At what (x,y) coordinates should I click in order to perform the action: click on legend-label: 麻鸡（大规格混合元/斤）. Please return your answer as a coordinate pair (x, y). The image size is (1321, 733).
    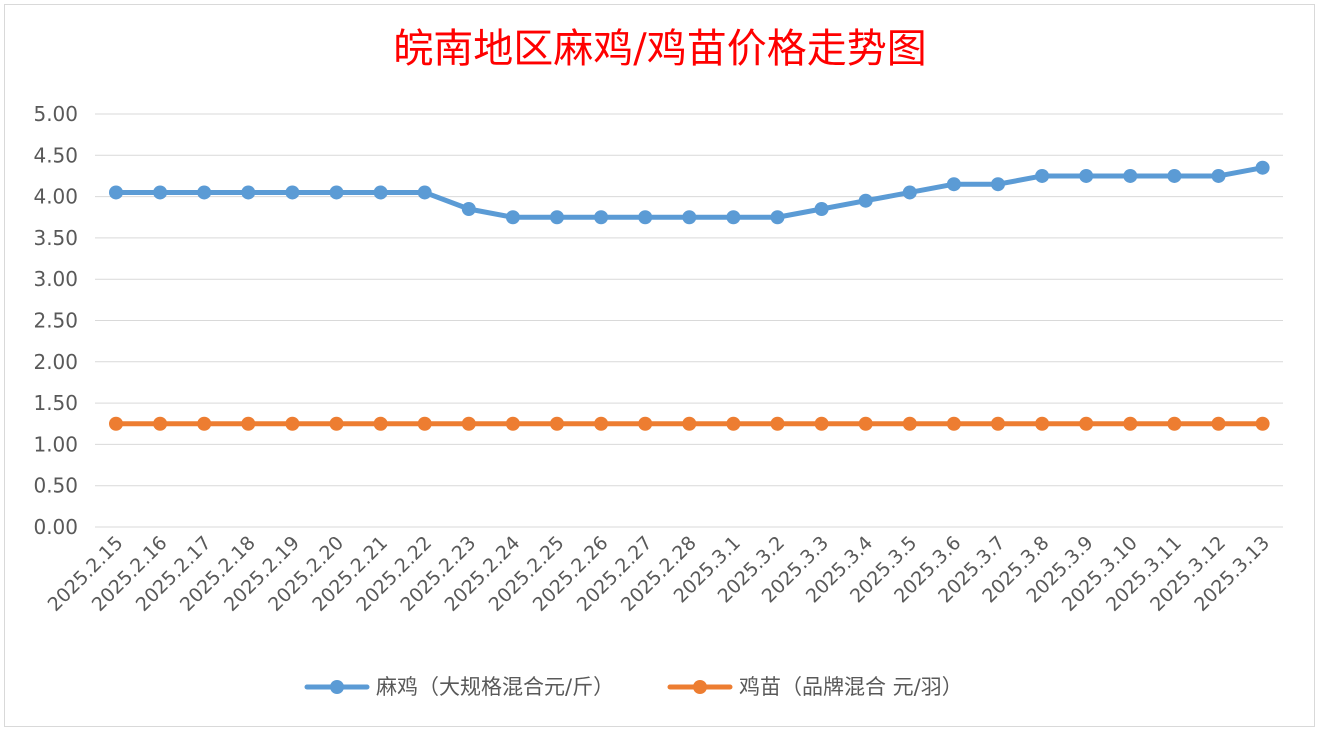
    Looking at the image, I should click on (495, 687).